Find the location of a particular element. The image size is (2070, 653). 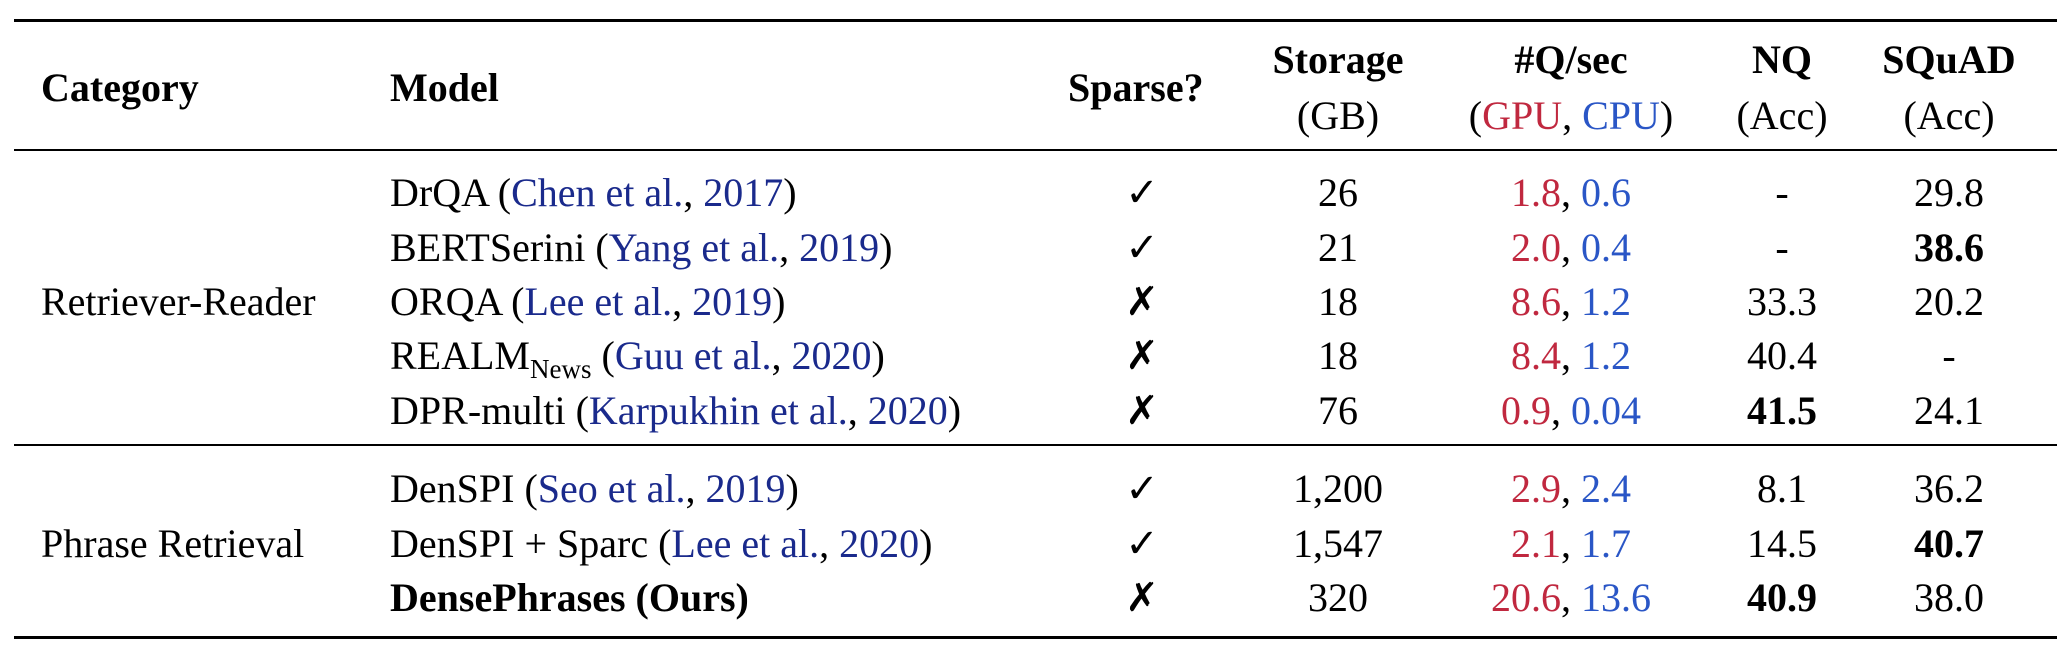

qps-cell: 2.0, 0.4 is located at coordinates (1571, 247).